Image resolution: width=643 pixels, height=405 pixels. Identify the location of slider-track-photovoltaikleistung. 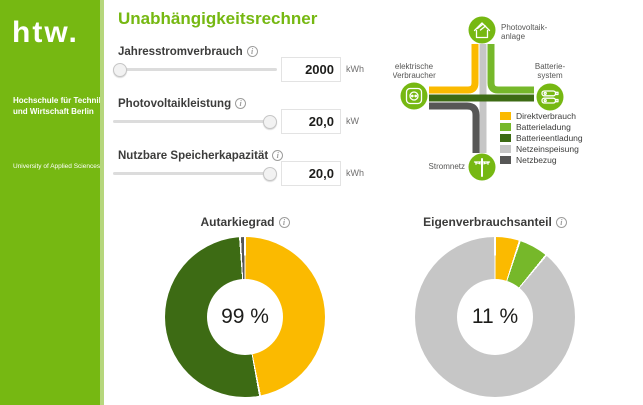
(195, 121).